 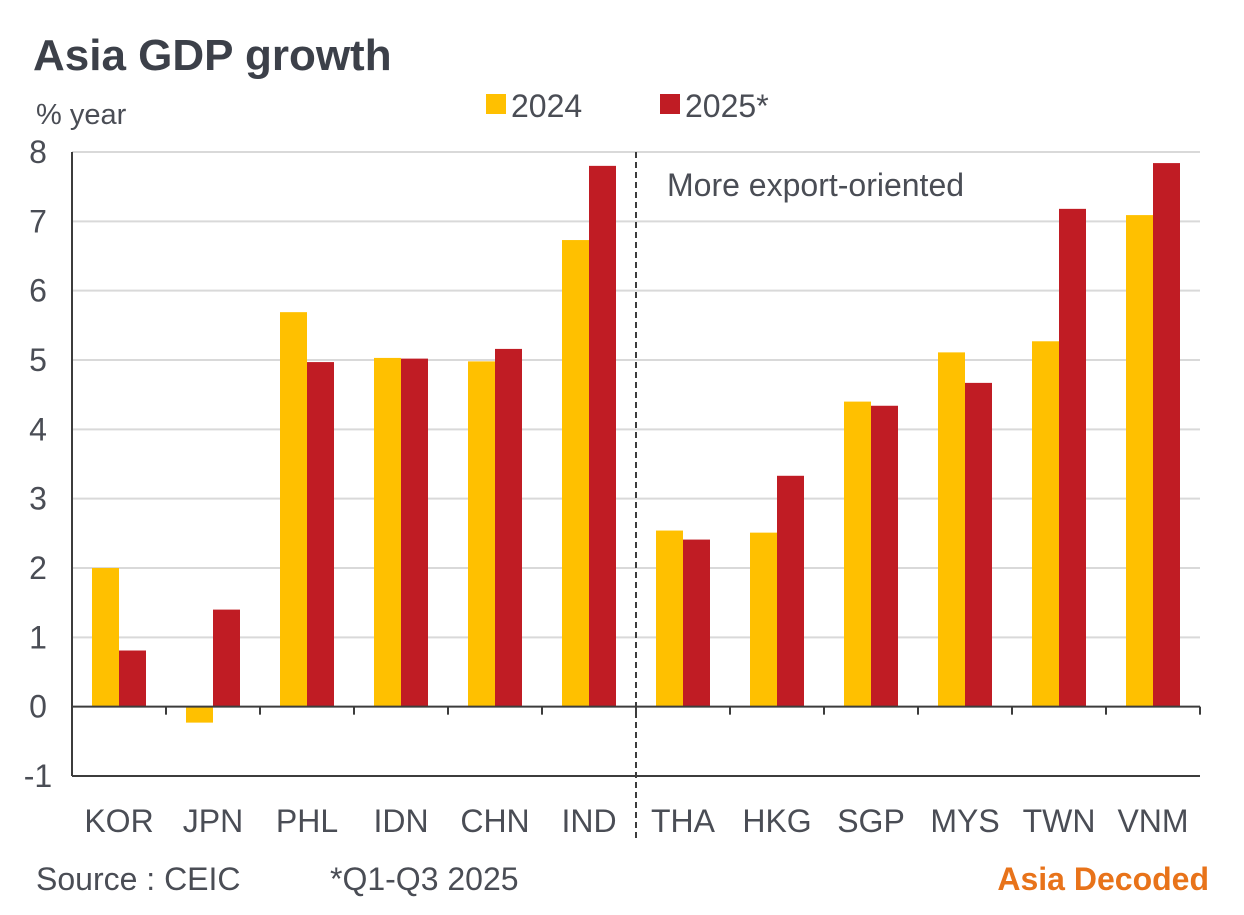 I want to click on bar-tha-2024, so click(x=669, y=618).